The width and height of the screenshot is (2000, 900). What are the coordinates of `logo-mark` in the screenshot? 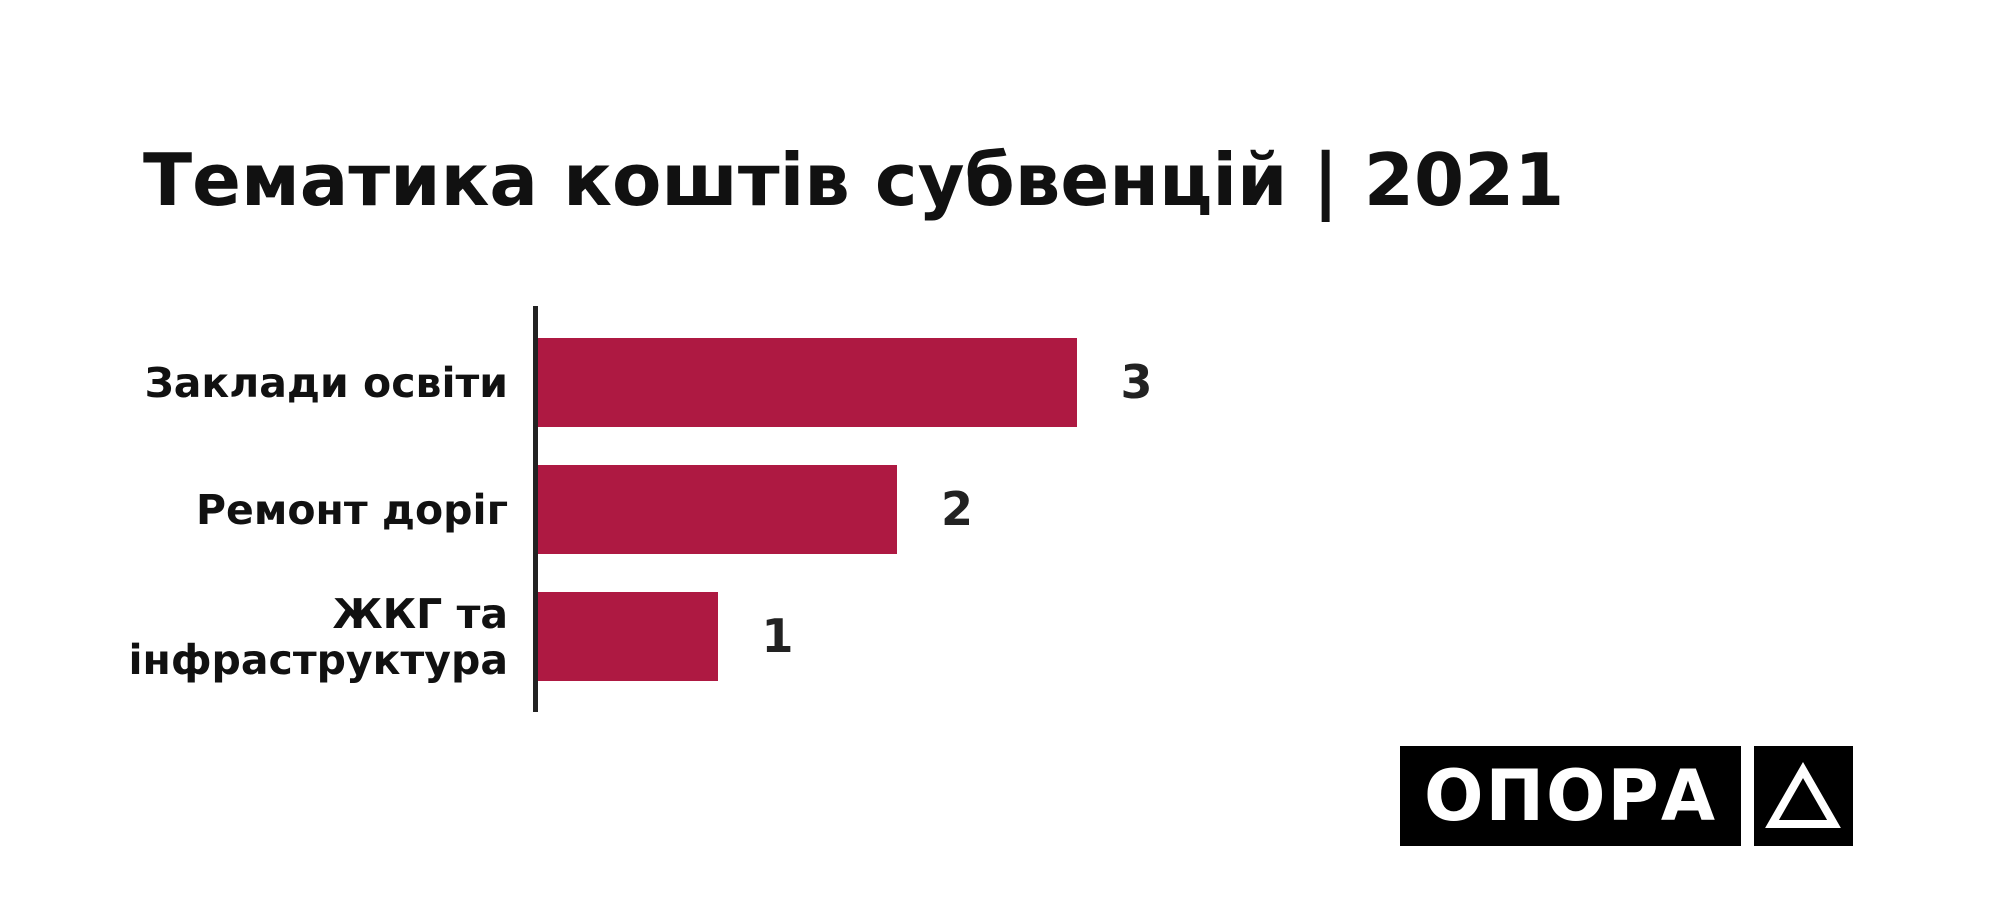 It's located at (1803, 796).